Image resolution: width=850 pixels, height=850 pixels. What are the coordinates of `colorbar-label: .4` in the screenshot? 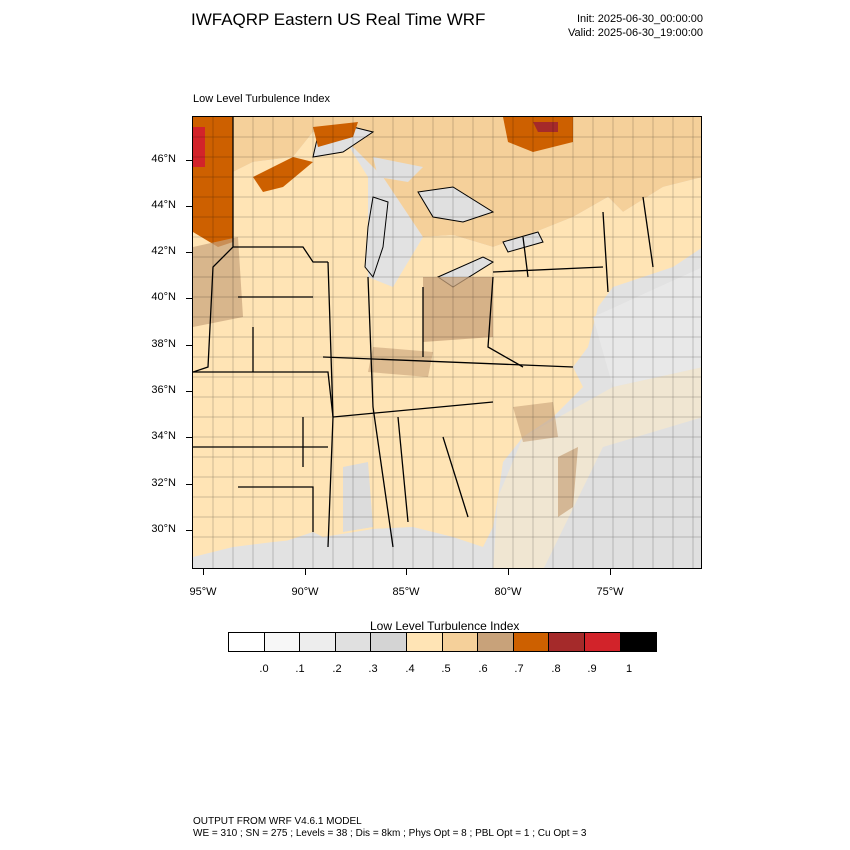 It's located at (410, 669).